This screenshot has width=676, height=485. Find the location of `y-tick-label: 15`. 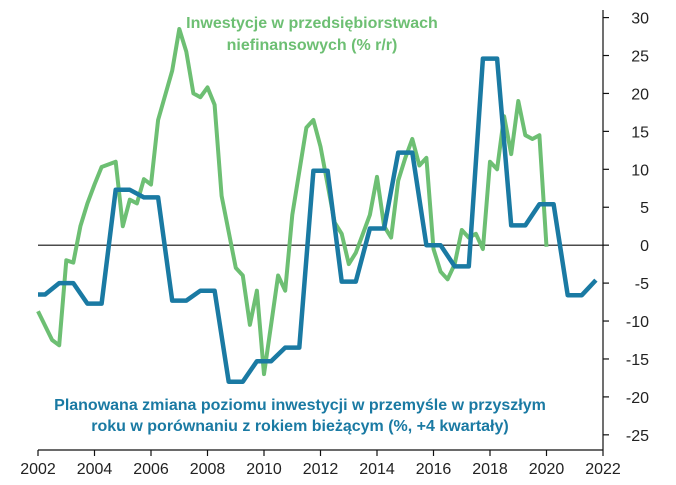

y-tick-label: 15 is located at coordinates (640, 132).